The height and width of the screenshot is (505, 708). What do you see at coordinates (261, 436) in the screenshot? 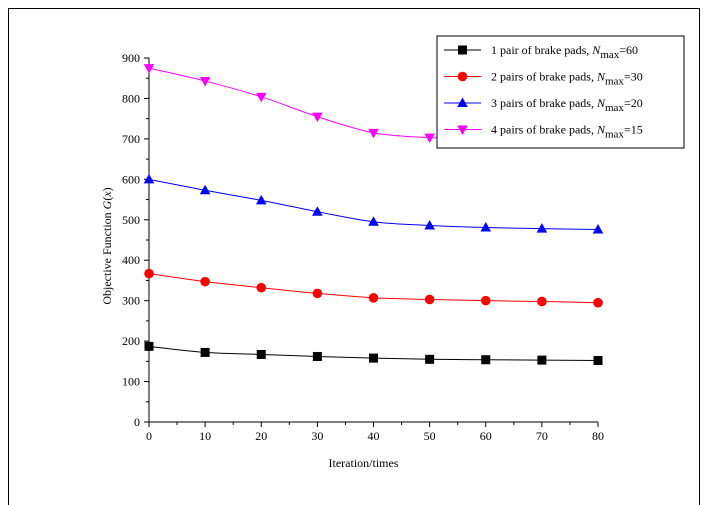
I see `x-tick-label: 20` at bounding box center [261, 436].